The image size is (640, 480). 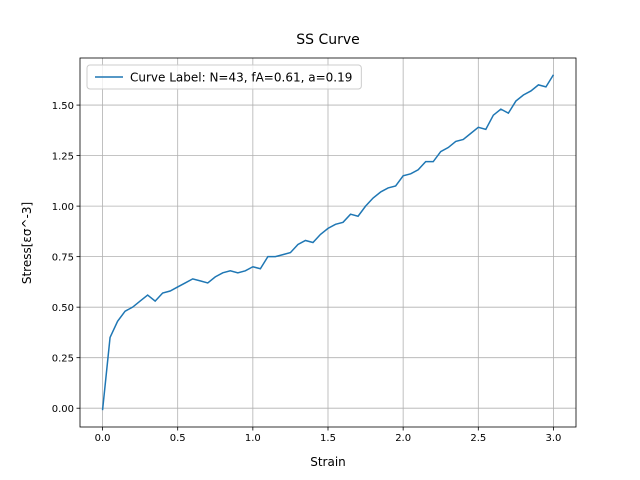 What do you see at coordinates (178, 438) in the screenshot?
I see `x-tick-label: 0.5` at bounding box center [178, 438].